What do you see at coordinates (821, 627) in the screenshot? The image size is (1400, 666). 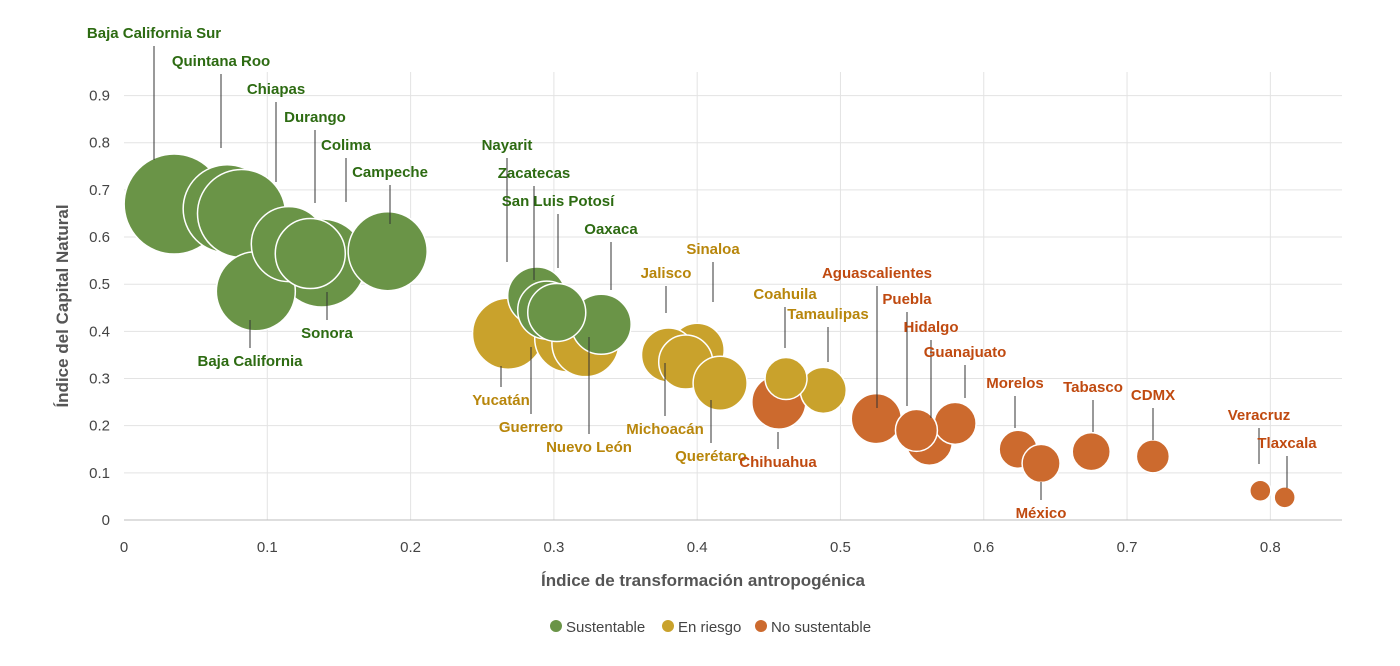 I see `legend-label: No sustentable` at bounding box center [821, 627].